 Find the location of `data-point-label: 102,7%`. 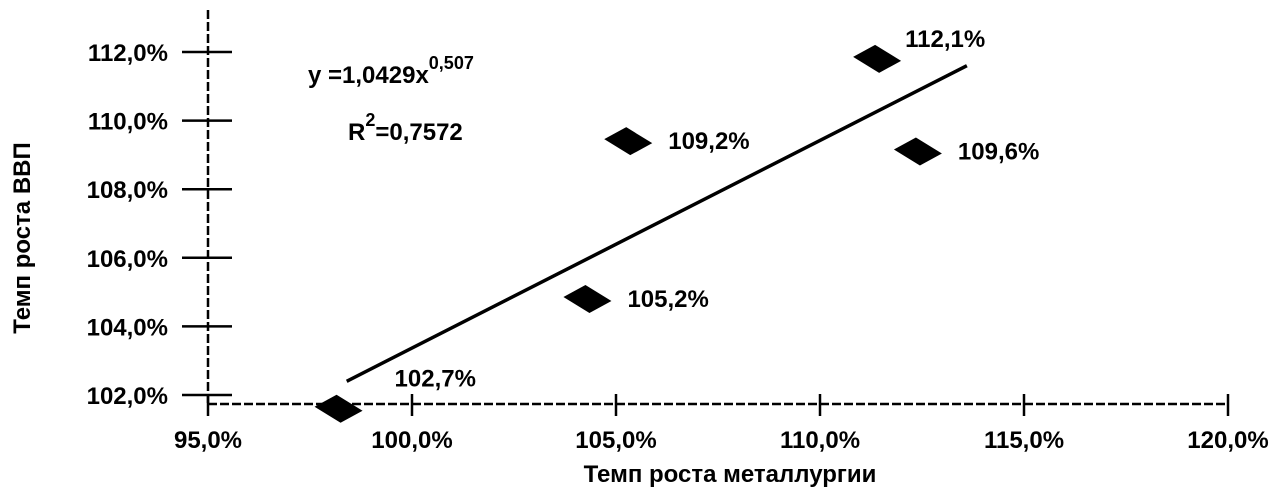

data-point-label: 102,7% is located at coordinates (435, 379).